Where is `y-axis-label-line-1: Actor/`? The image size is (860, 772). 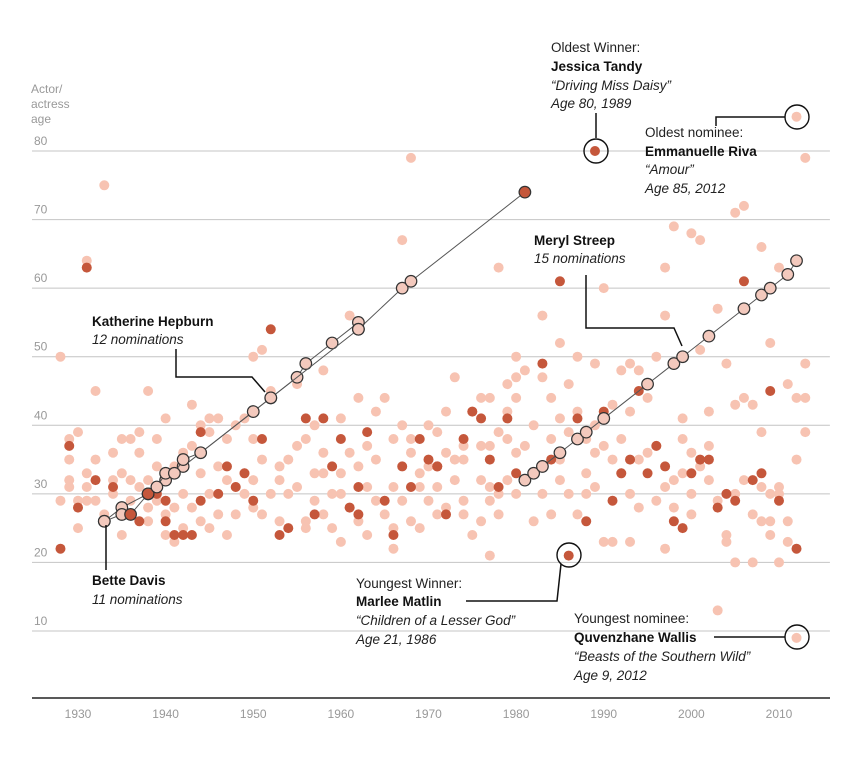
y-axis-label-line-1: Actor/ is located at coordinates (47, 89).